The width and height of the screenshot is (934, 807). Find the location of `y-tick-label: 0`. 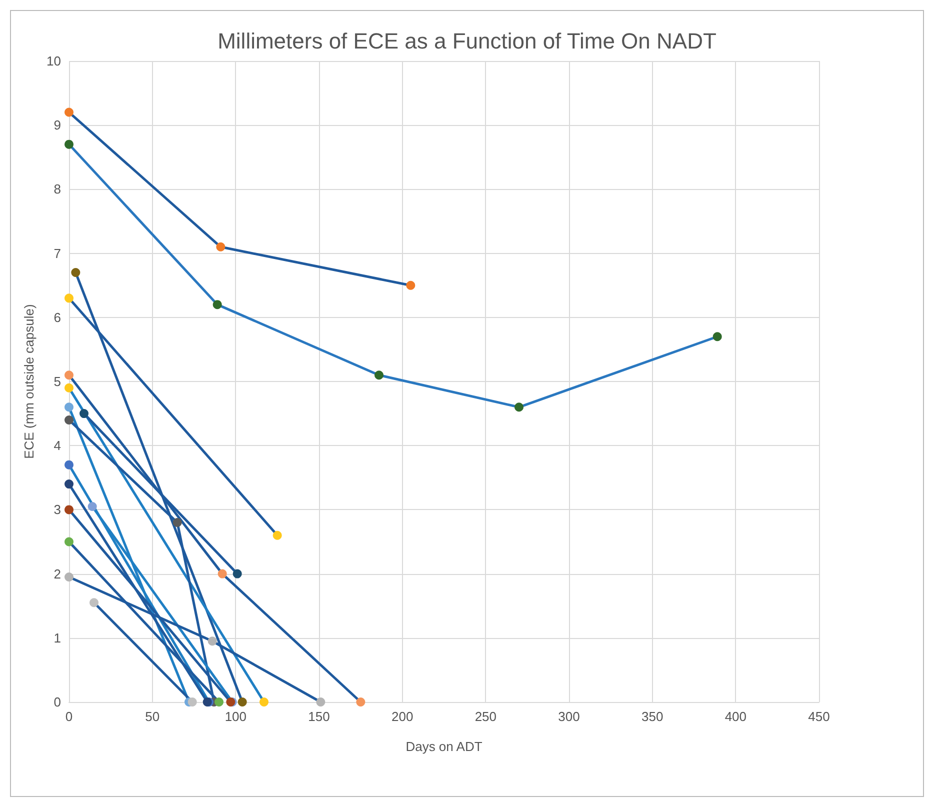

y-tick-label: 0 is located at coordinates (57, 702).